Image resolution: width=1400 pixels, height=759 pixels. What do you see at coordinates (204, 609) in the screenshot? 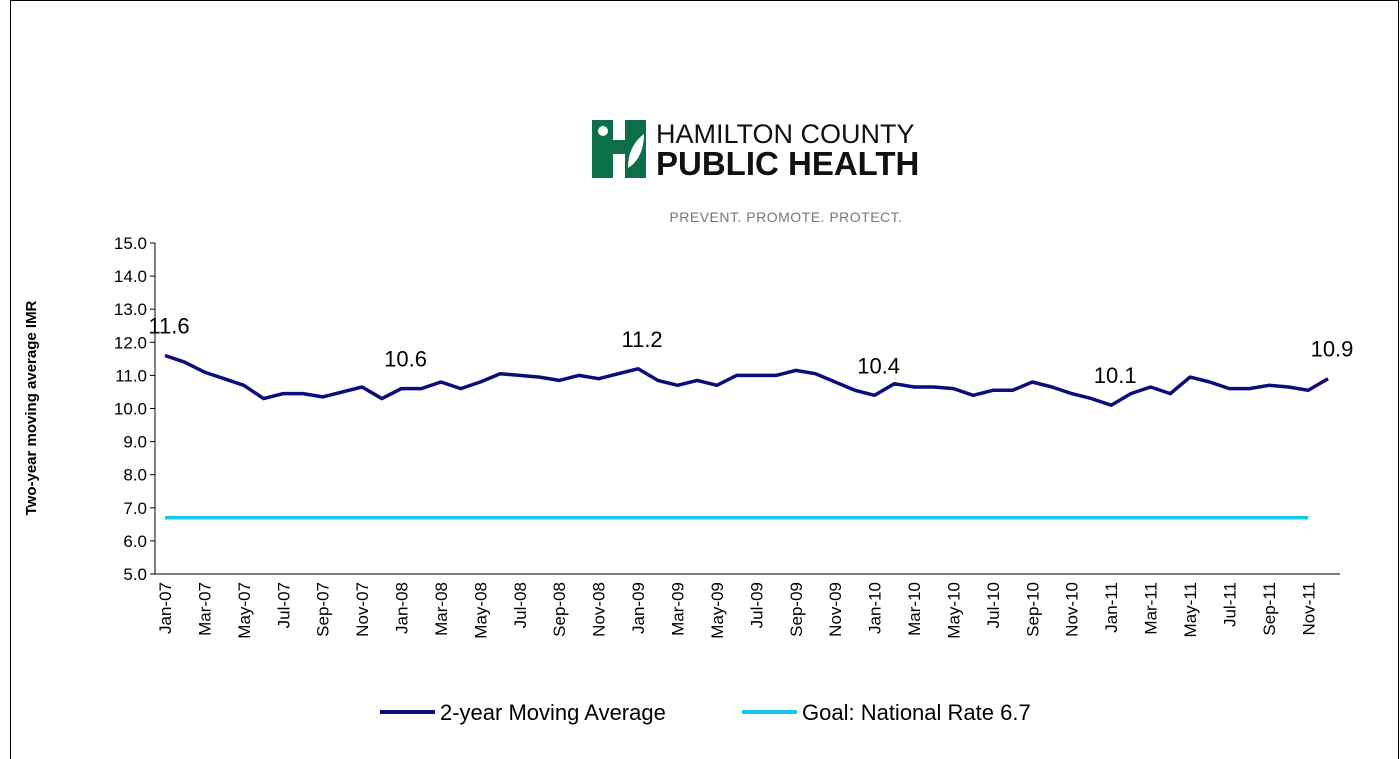
I see `x-tick-label: Mar-07` at bounding box center [204, 609].